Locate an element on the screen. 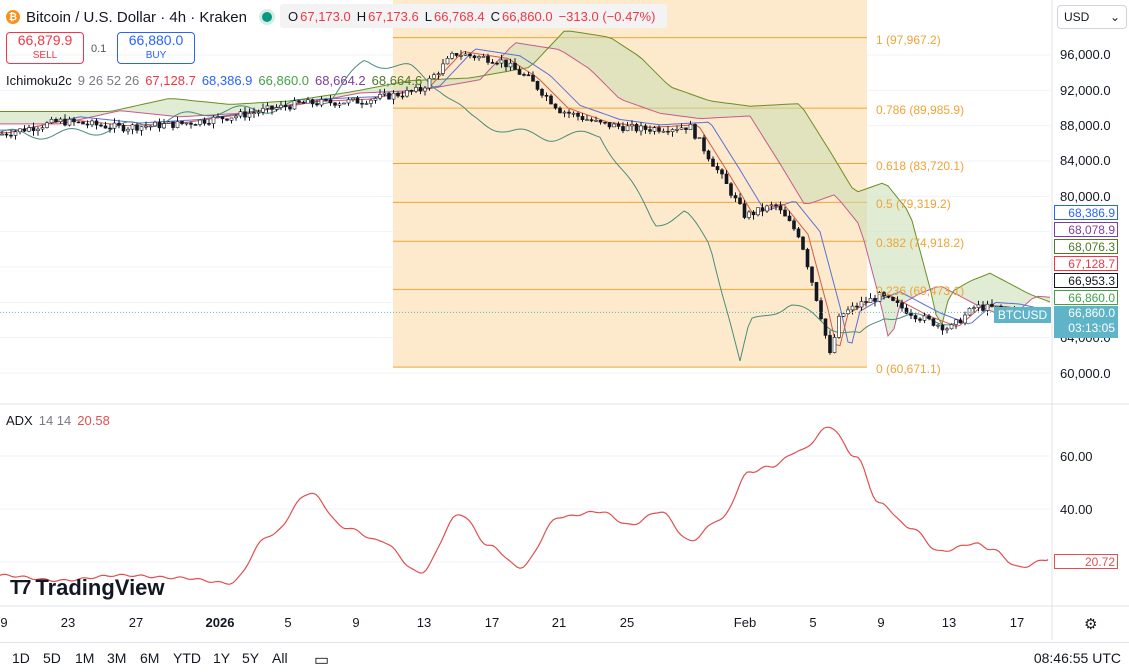  timeframe-all-button: All is located at coordinates (280, 658).